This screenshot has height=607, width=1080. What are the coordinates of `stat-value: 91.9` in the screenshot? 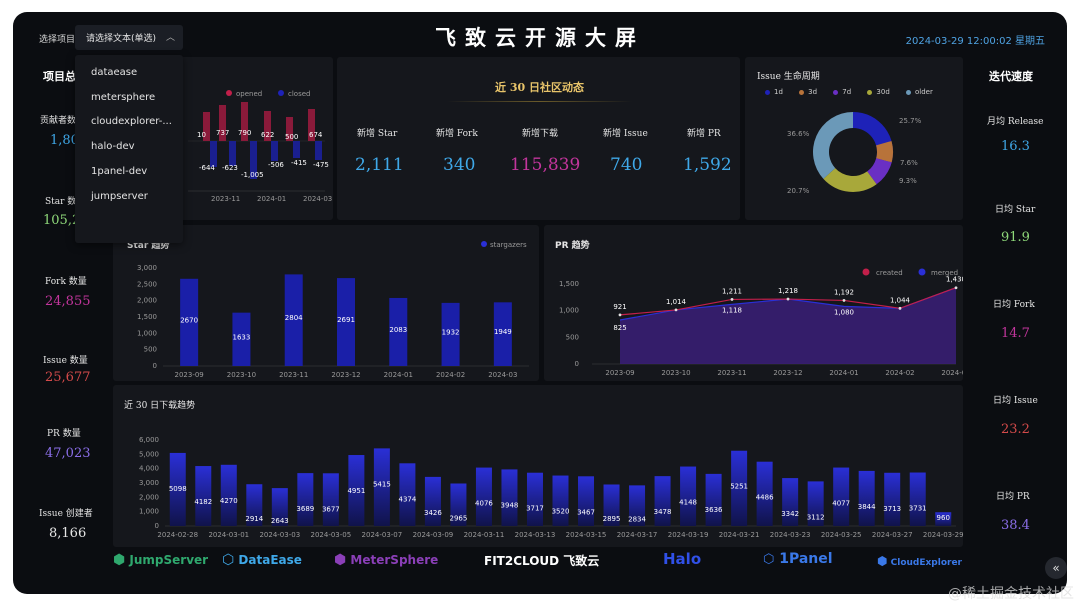 It's located at (1015, 237).